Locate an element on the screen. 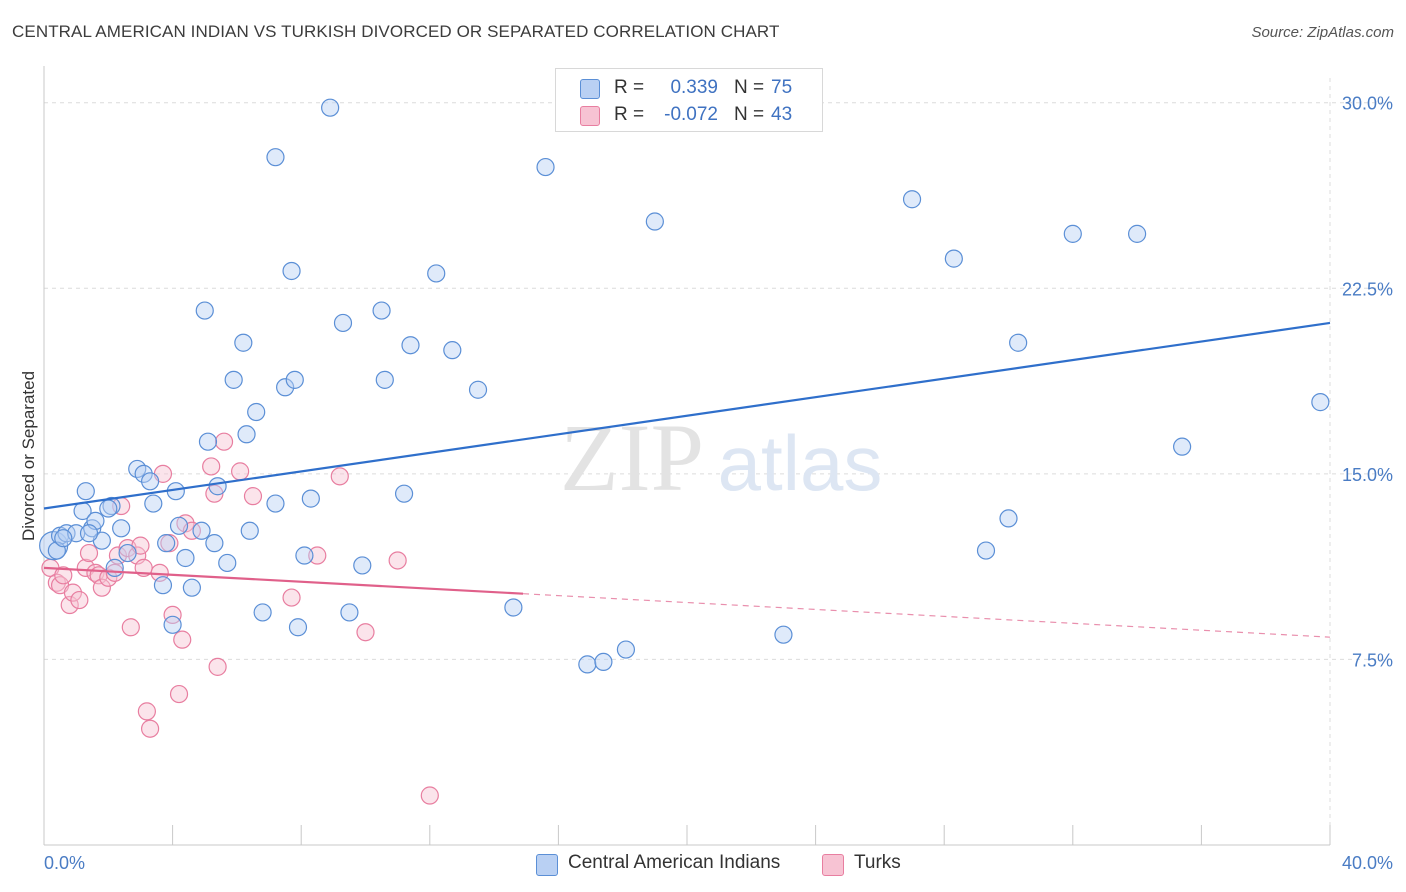  watermark-zip: ZIP is located at coordinates (632, 457).